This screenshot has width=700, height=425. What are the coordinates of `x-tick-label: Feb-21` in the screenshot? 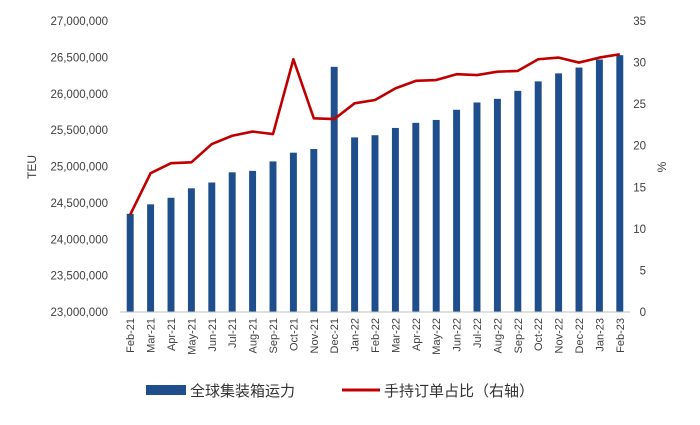 It's located at (131, 335).